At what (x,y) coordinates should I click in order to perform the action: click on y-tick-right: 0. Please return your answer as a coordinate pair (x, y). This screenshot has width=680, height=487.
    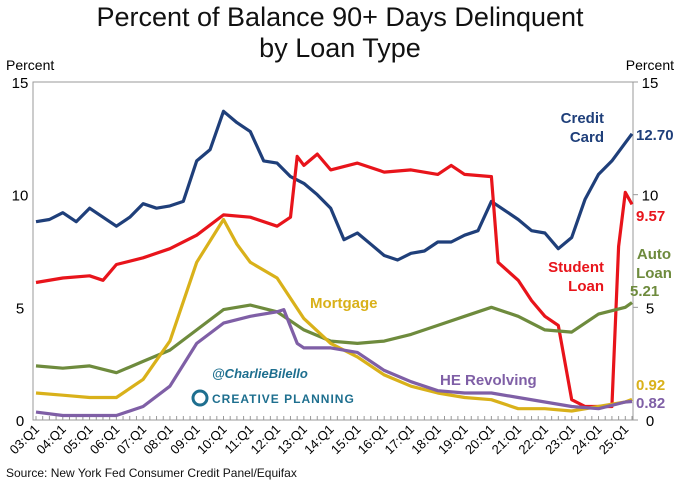
    Looking at the image, I should click on (650, 421).